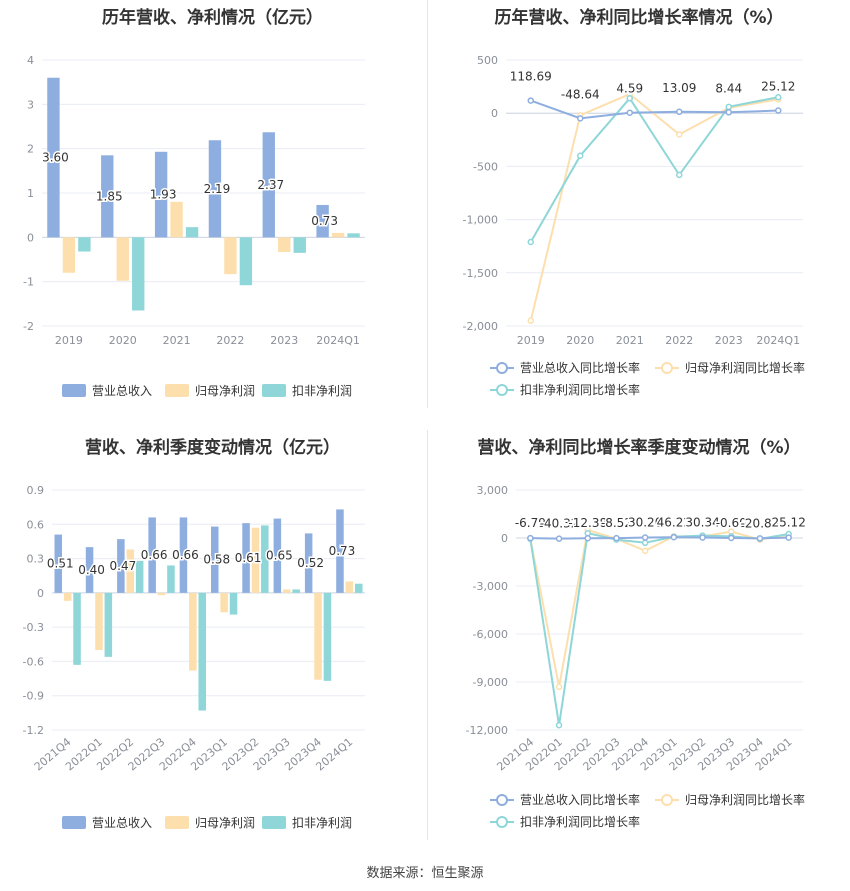  What do you see at coordinates (480, 326) in the screenshot?
I see `y-tick-label: -2,000` at bounding box center [480, 326].